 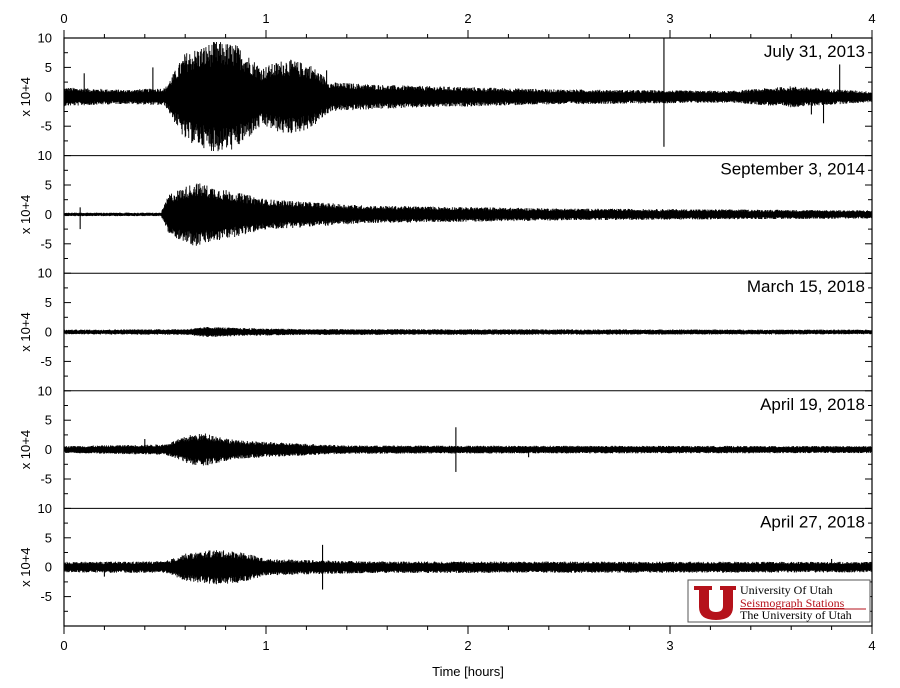 I want to click on x-tick-label: 2, so click(x=467, y=645).